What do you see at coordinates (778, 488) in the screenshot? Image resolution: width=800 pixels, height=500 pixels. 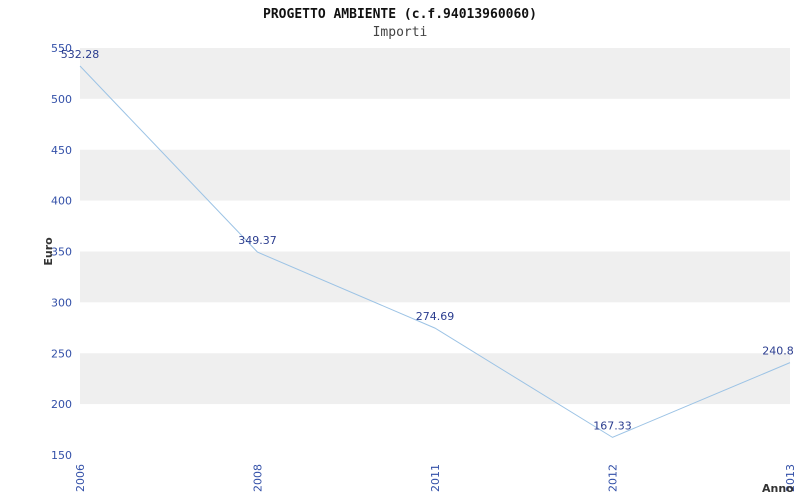 I see `x-axis-label: Anno` at bounding box center [778, 488].